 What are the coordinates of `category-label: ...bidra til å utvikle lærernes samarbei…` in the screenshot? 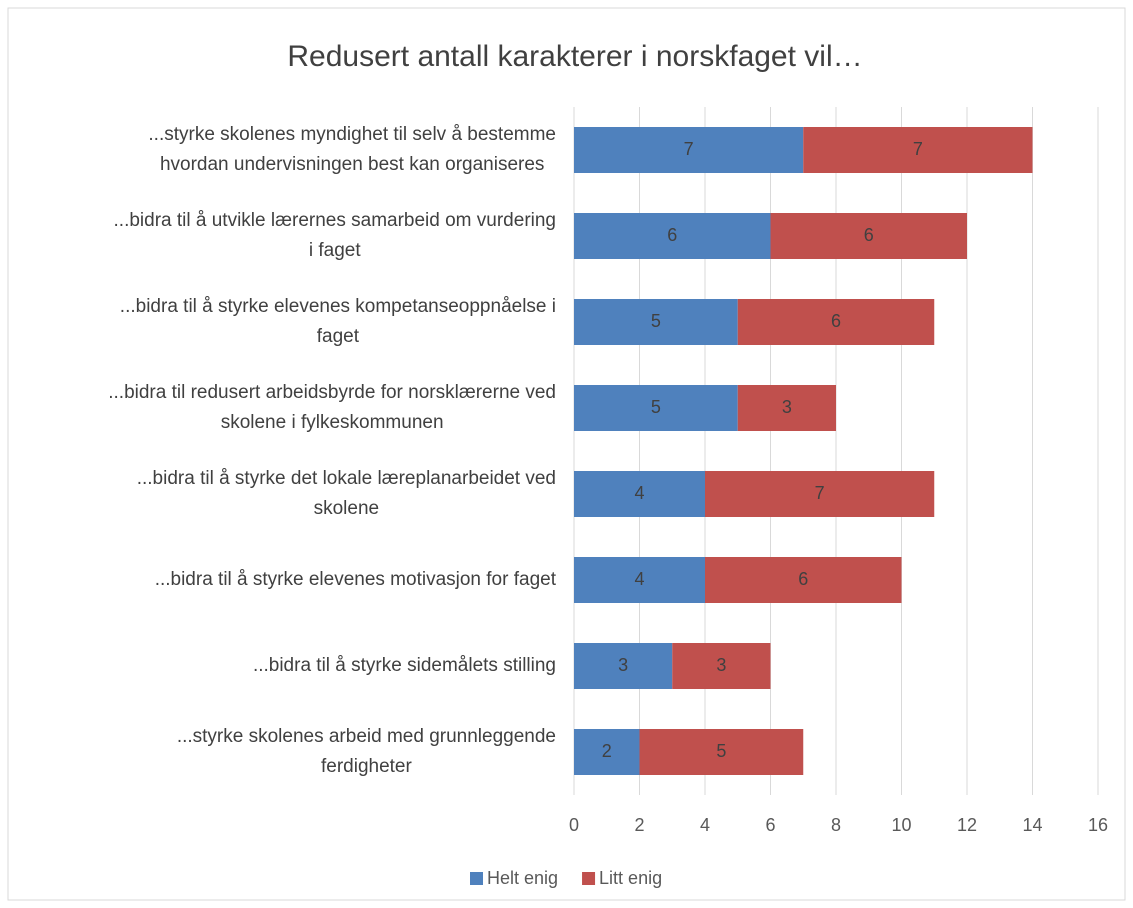 It's located at (335, 220).